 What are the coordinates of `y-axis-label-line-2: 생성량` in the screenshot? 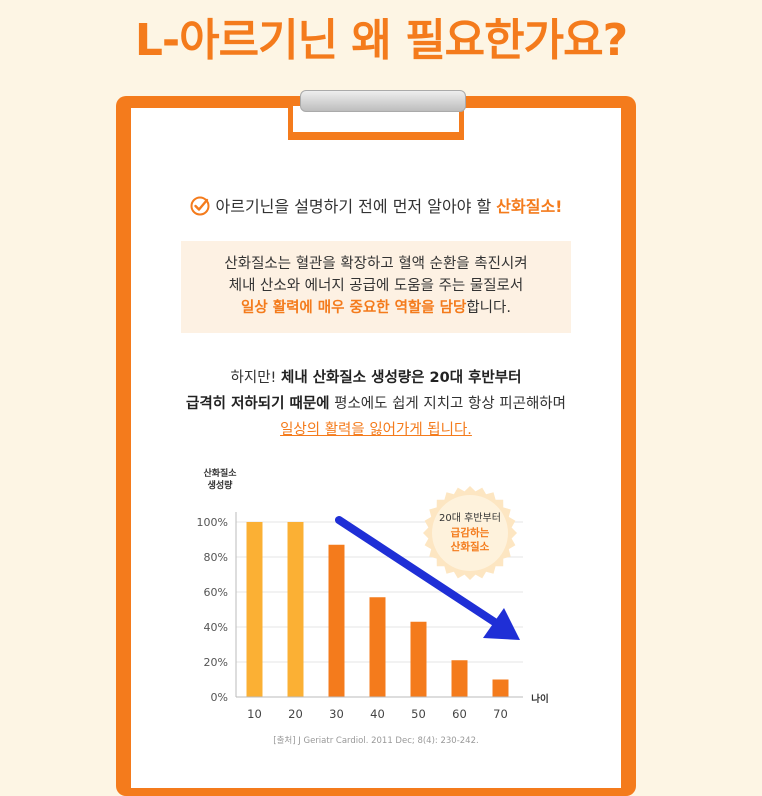 It's located at (221, 485).